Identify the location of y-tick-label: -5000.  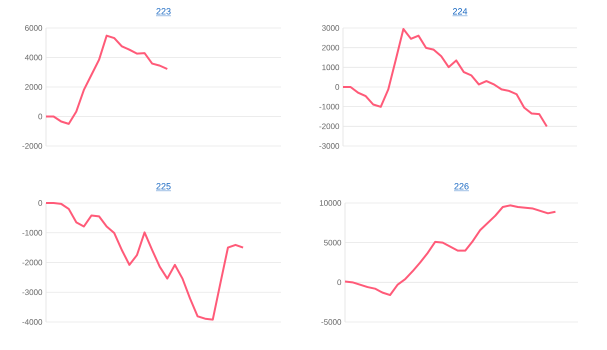
(331, 322).